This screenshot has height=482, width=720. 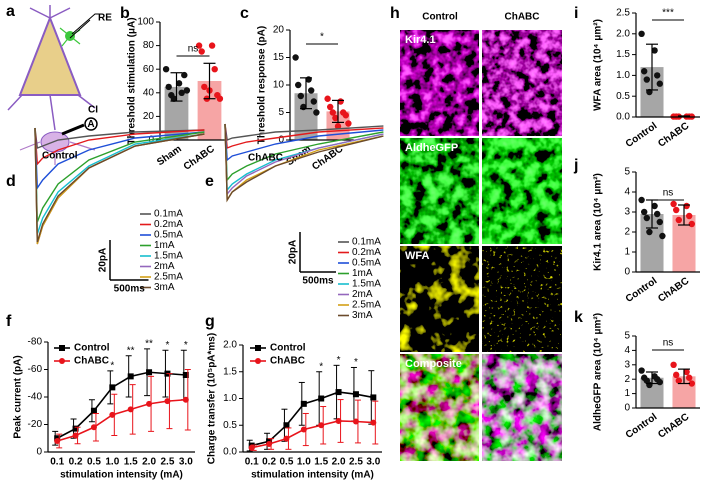 I want to click on legend-label: 1.5mA, so click(x=366, y=284).